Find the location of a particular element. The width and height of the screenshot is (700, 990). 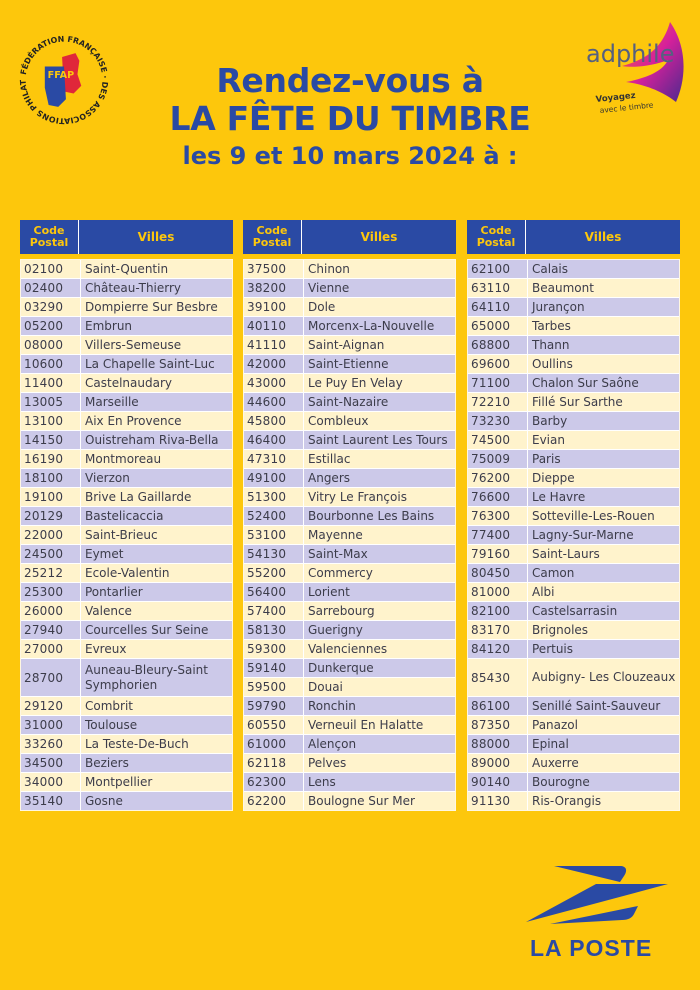

table-row: 51300 Vitry Le François is located at coordinates (349, 497).